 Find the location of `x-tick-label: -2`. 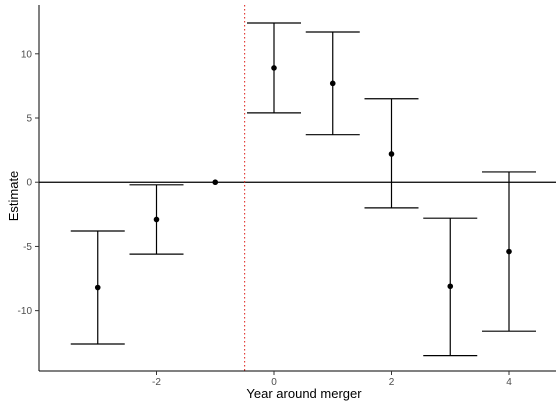

x-tick-label: -2 is located at coordinates (156, 382).